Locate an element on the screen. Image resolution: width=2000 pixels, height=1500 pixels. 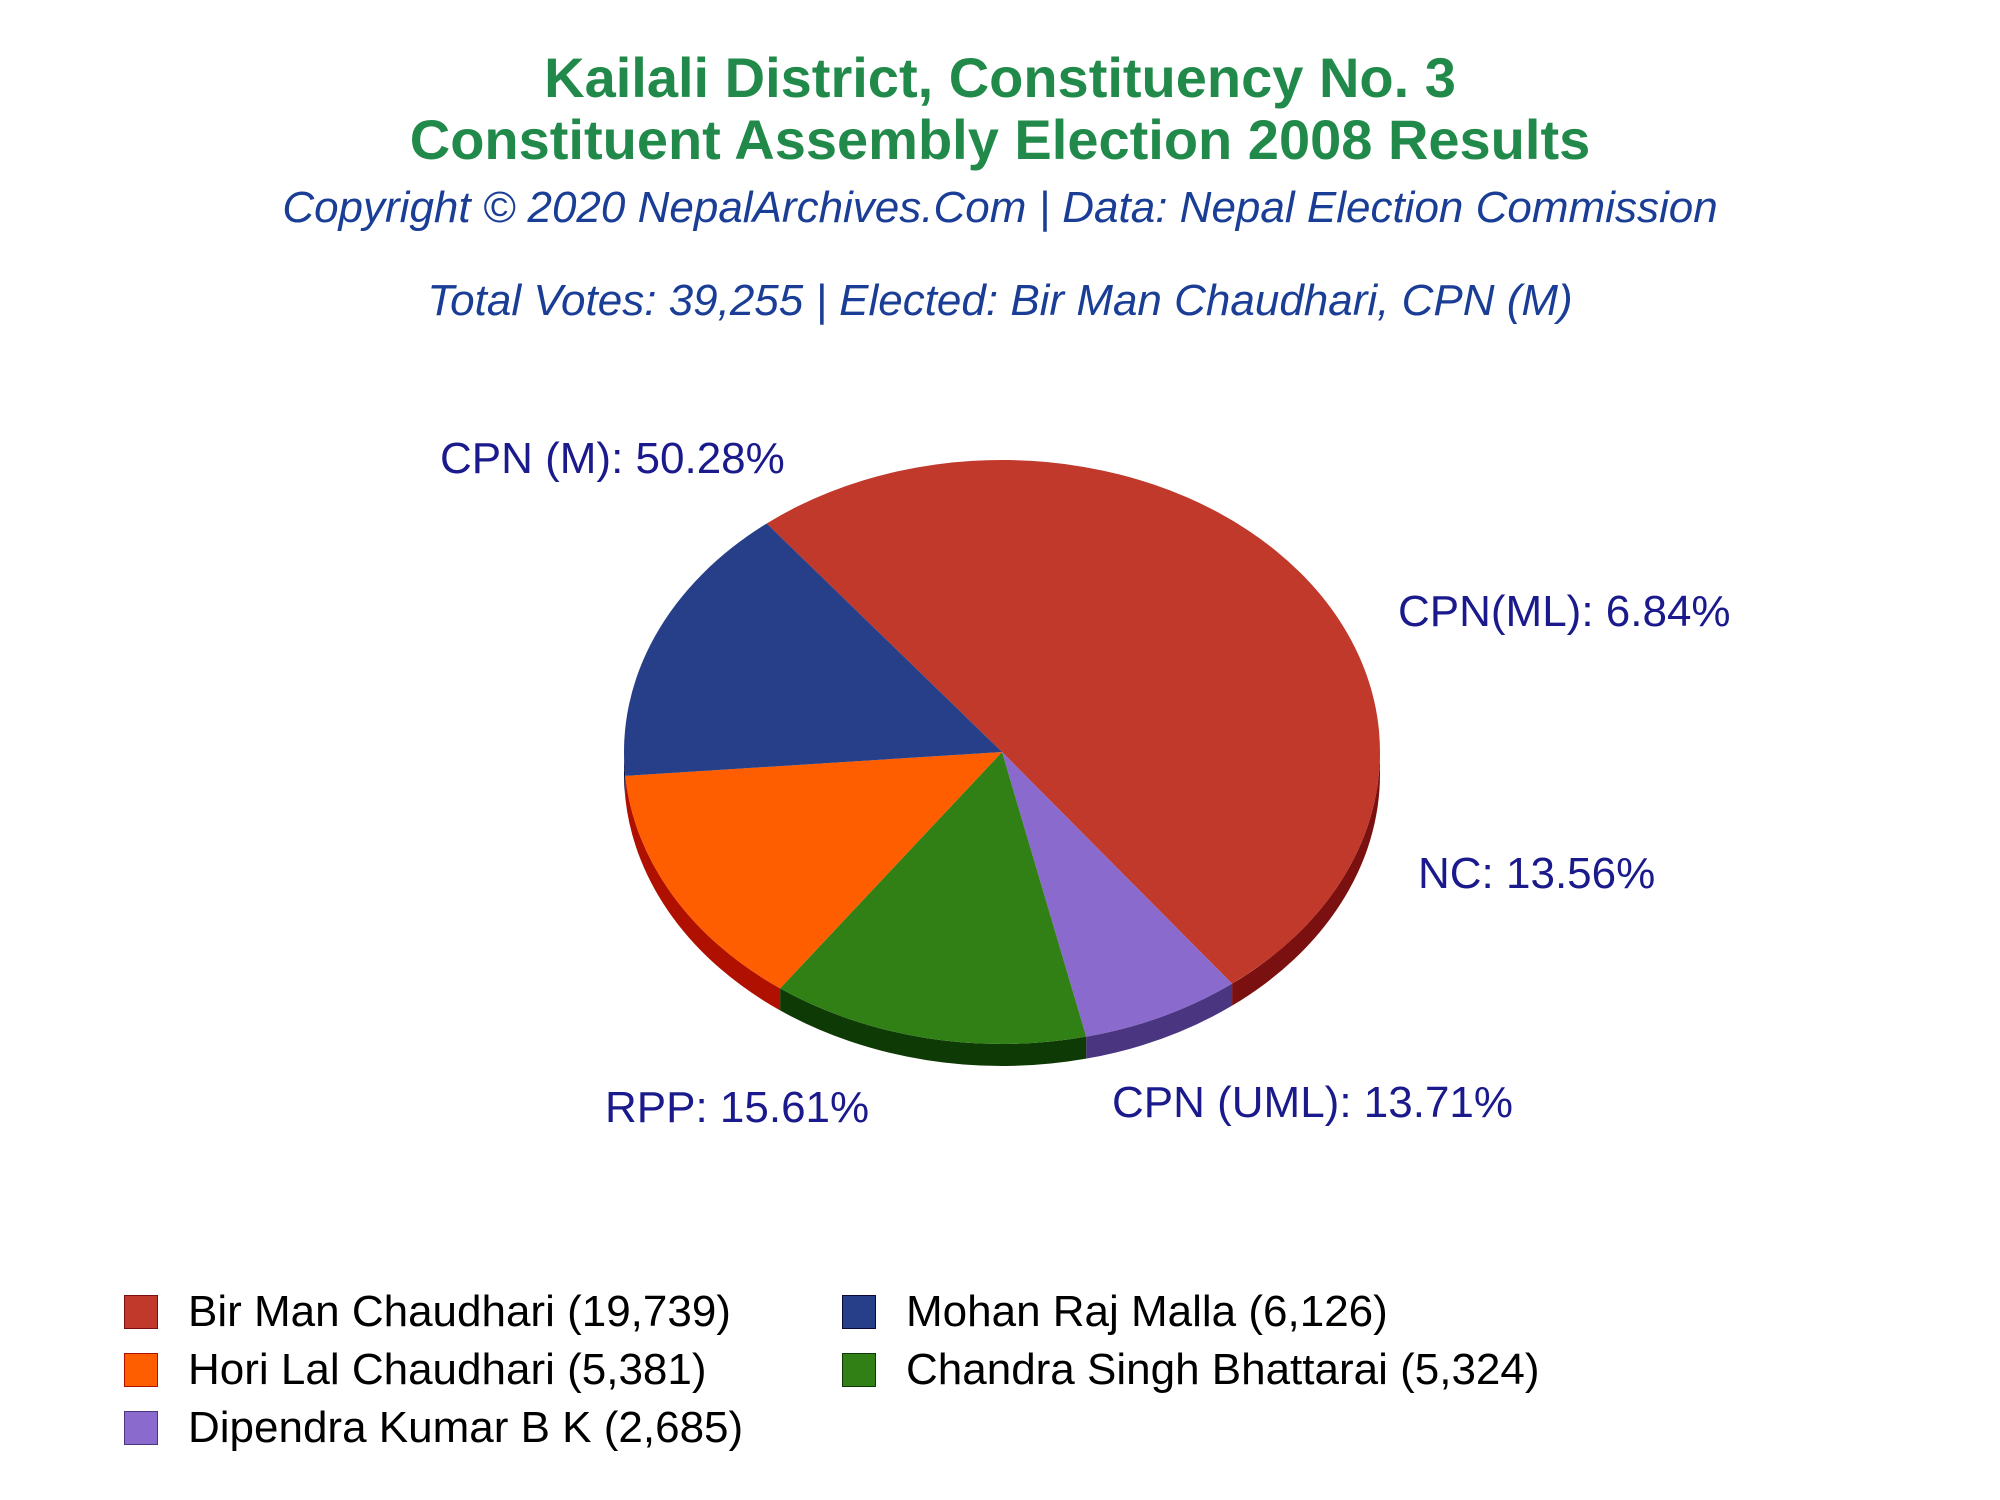
legend-label: Mohan Raj Malla (6,126) is located at coordinates (1147, 1311).